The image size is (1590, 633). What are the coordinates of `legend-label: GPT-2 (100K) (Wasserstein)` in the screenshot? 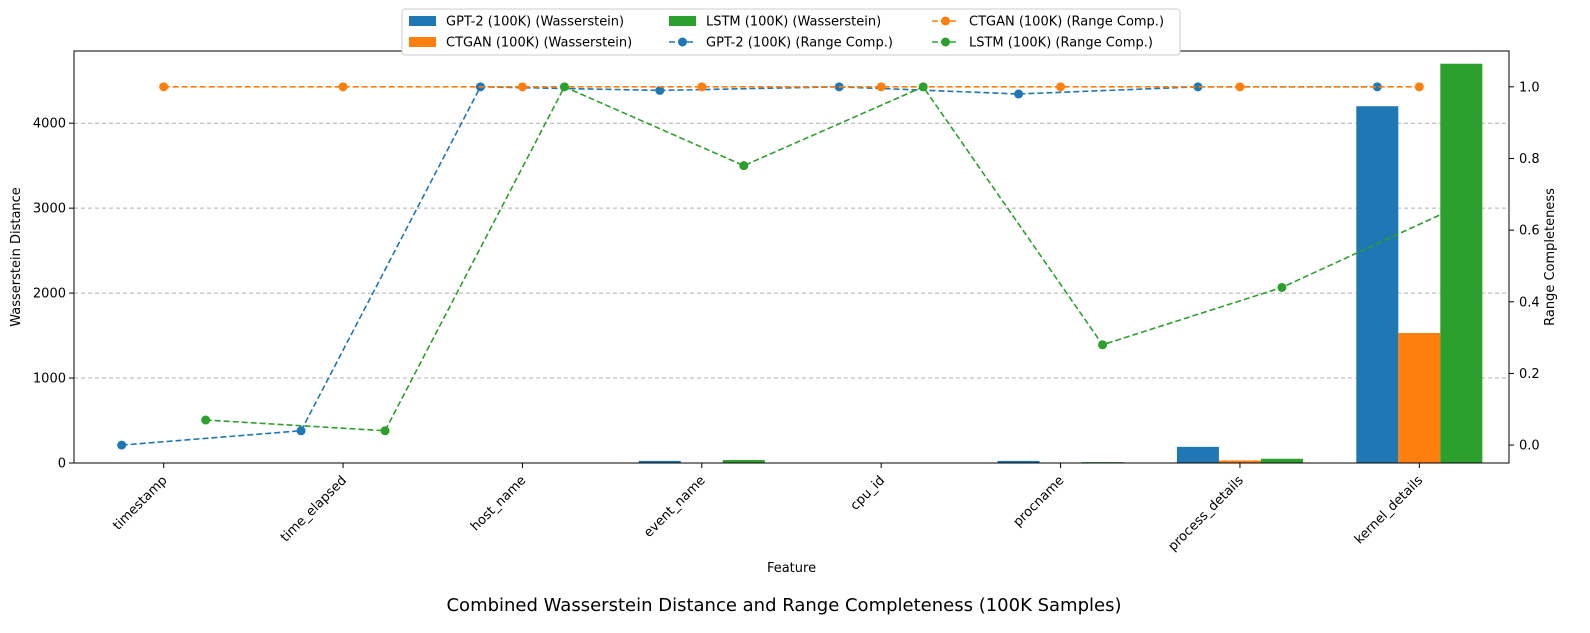 It's located at (535, 22).